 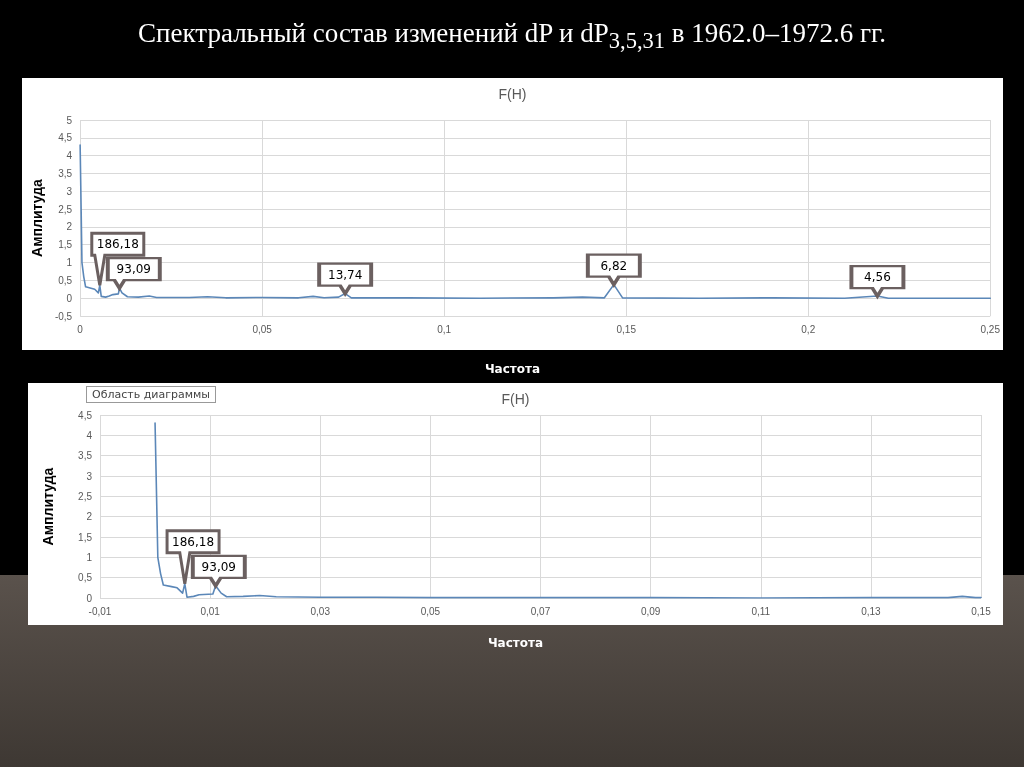 I want to click on x-tick-label: 0,01, so click(x=210, y=611).